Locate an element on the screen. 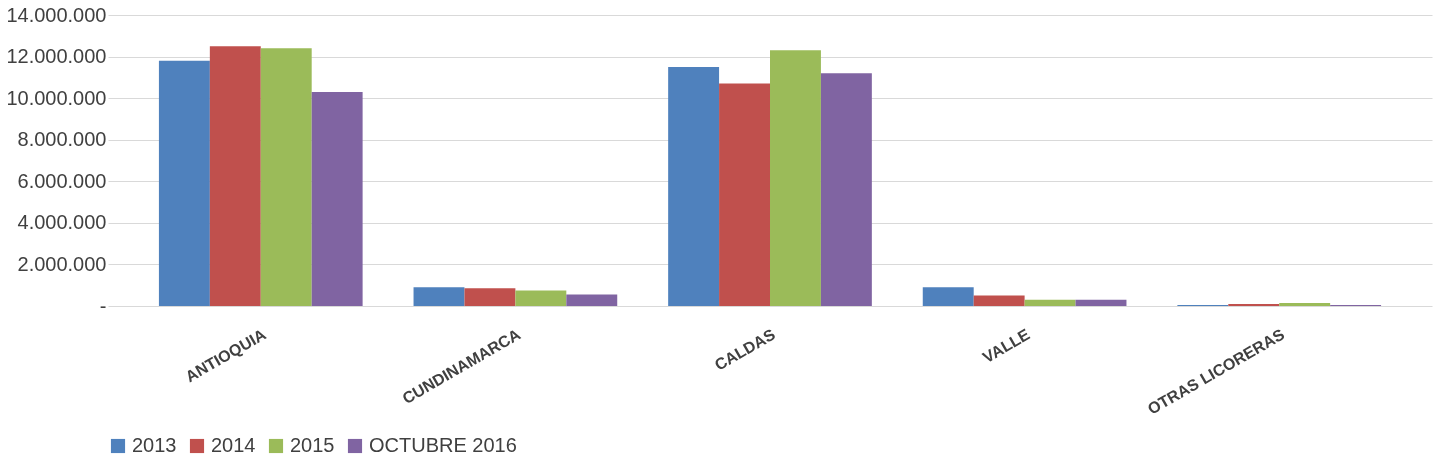 Image resolution: width=1437 pixels, height=461 pixels. y-tick-label: 10.000.000 is located at coordinates (56, 97).